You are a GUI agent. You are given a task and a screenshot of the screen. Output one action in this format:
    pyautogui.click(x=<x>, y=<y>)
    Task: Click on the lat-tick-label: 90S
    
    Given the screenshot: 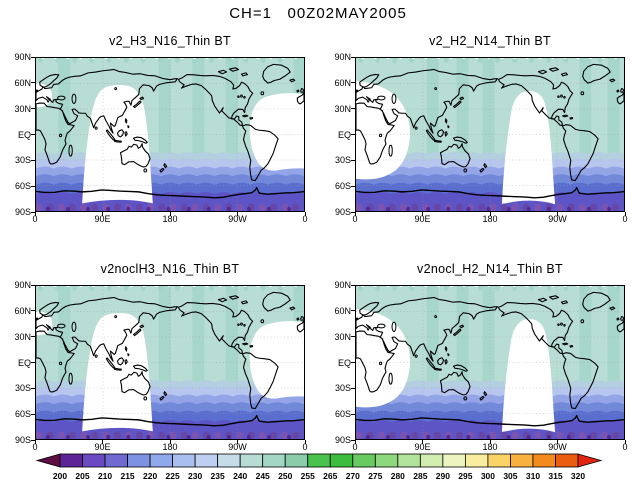 What is the action you would take?
    pyautogui.click(x=22, y=212)
    